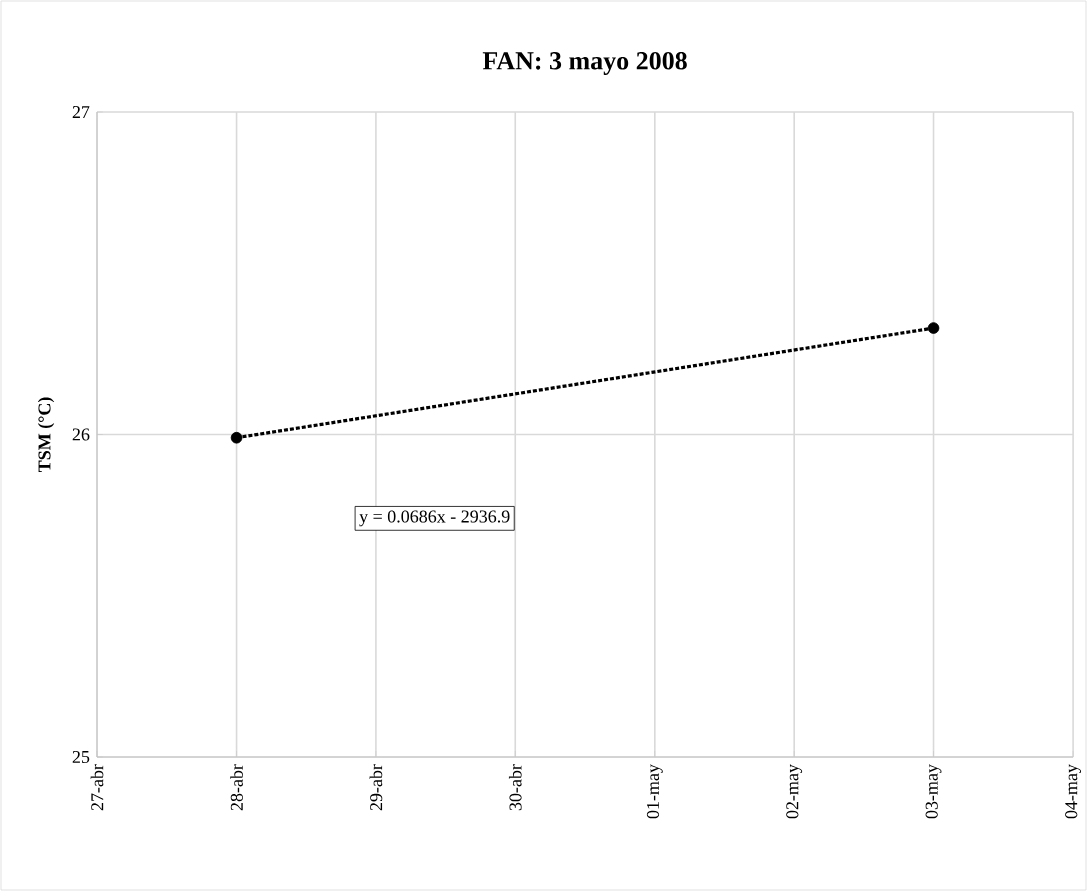 The height and width of the screenshot is (891, 1087). What do you see at coordinates (46, 435) in the screenshot?
I see `y-axis-title: TSM (°C)` at bounding box center [46, 435].